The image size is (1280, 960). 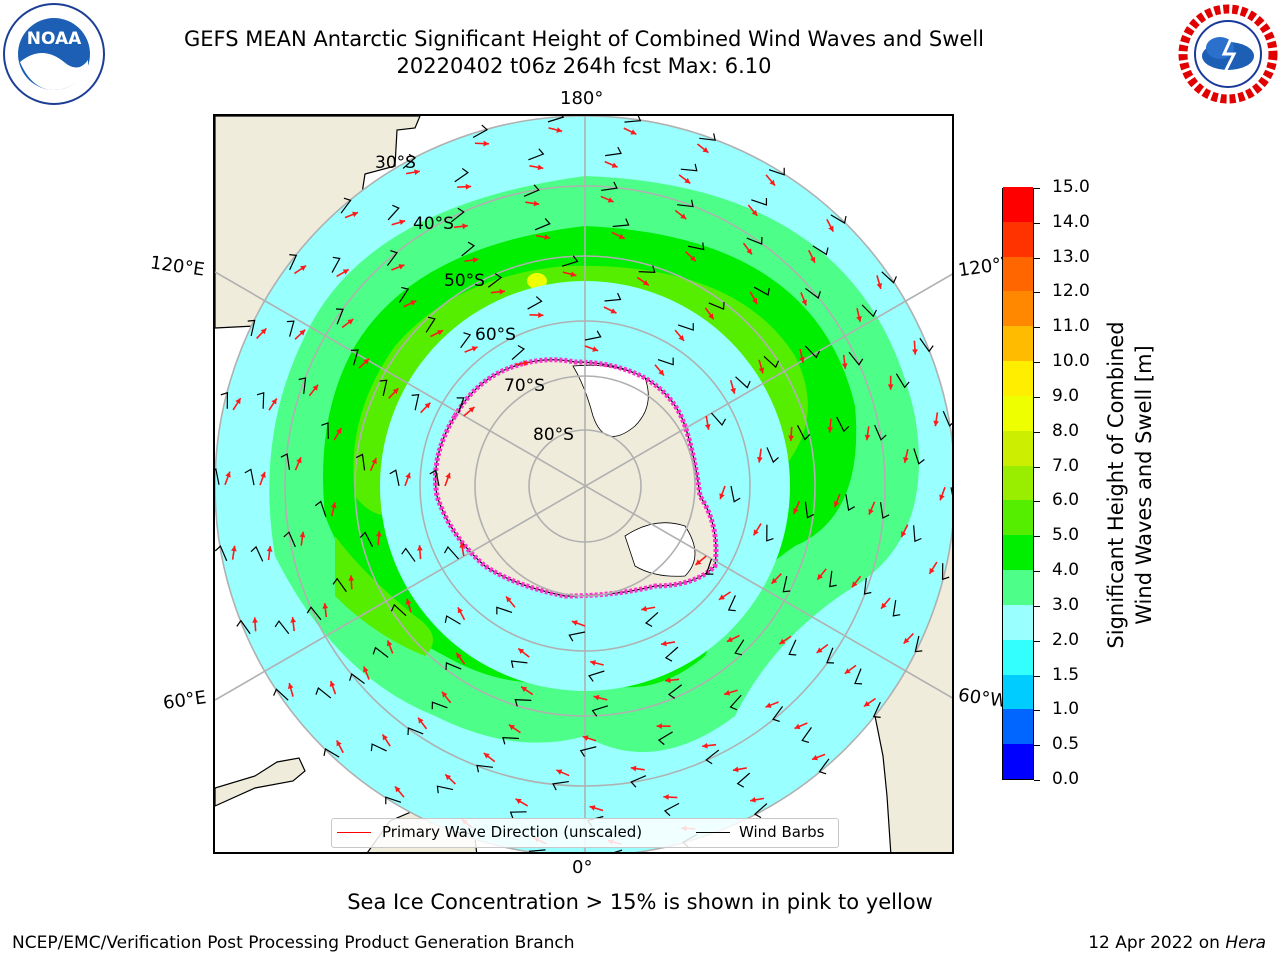 I want to click on colorbar-title-line1: Significant Height of Combined, so click(x=1116, y=485).